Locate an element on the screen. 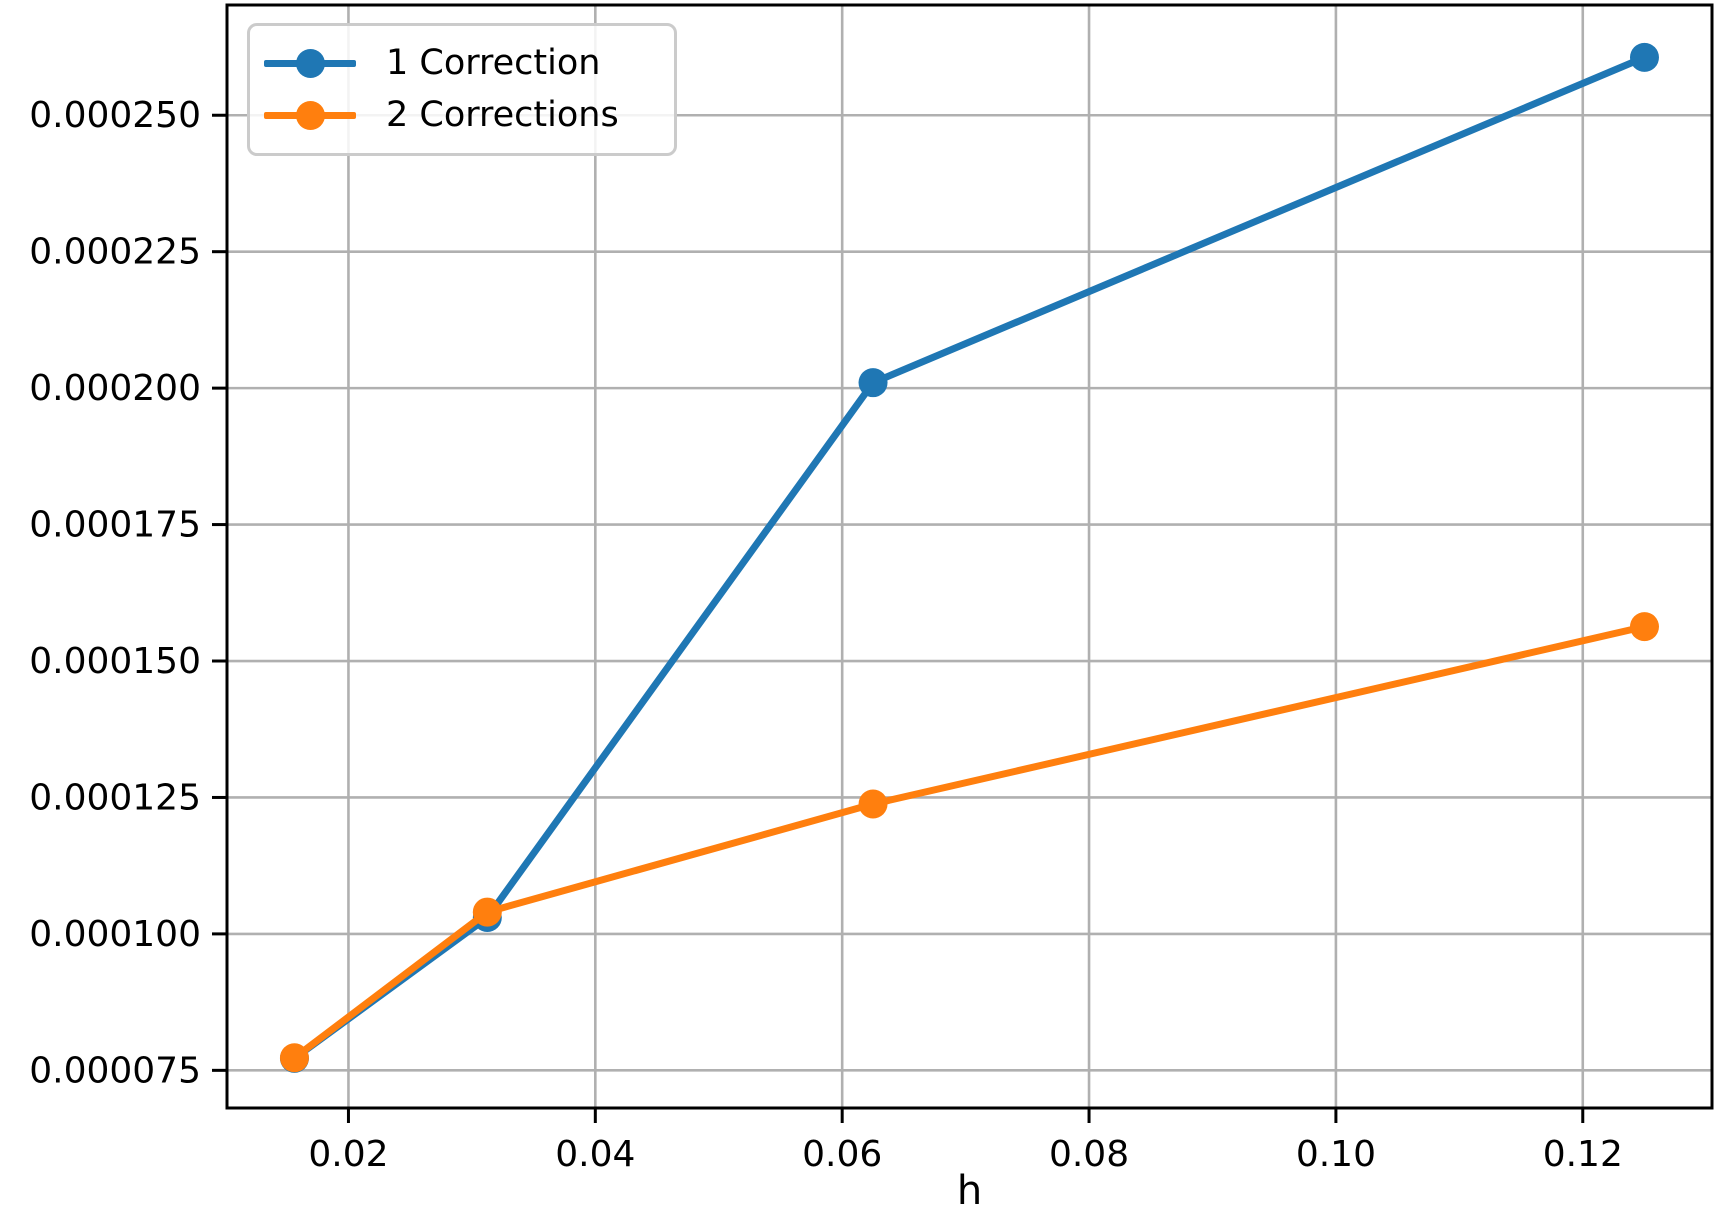 The width and height of the screenshot is (1716, 1228). x-tick-label: 0.02 is located at coordinates (348, 1154).